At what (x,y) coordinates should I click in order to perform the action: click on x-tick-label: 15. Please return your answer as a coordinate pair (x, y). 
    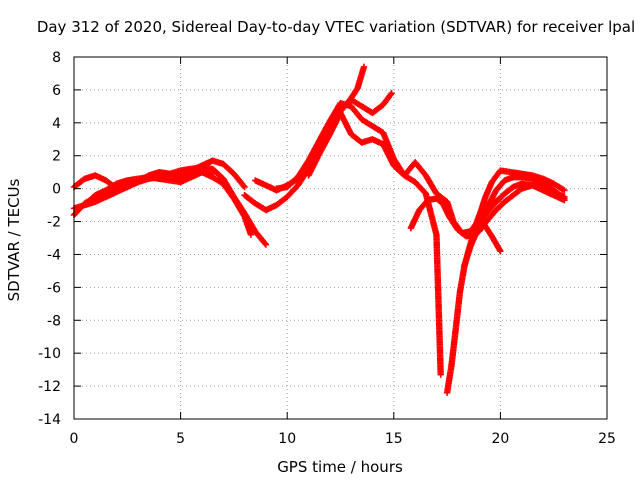
    Looking at the image, I should click on (394, 439).